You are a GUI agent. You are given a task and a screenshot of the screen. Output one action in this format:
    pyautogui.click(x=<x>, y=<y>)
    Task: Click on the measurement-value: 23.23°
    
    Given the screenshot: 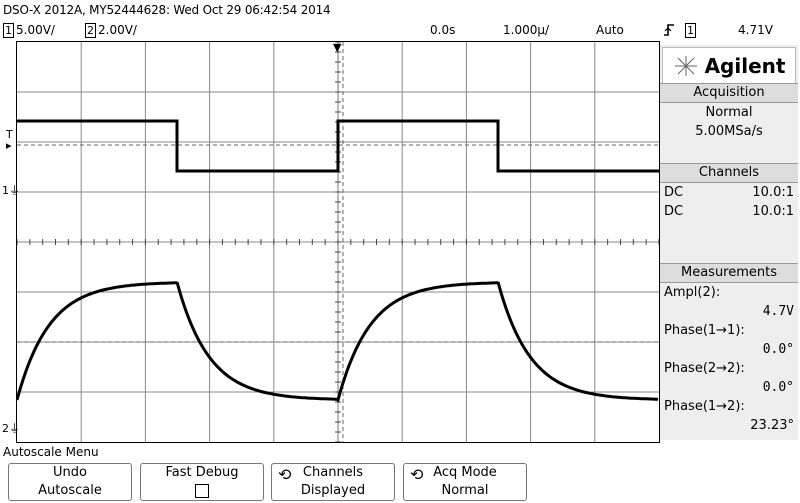 What is the action you would take?
    pyautogui.click(x=772, y=425)
    